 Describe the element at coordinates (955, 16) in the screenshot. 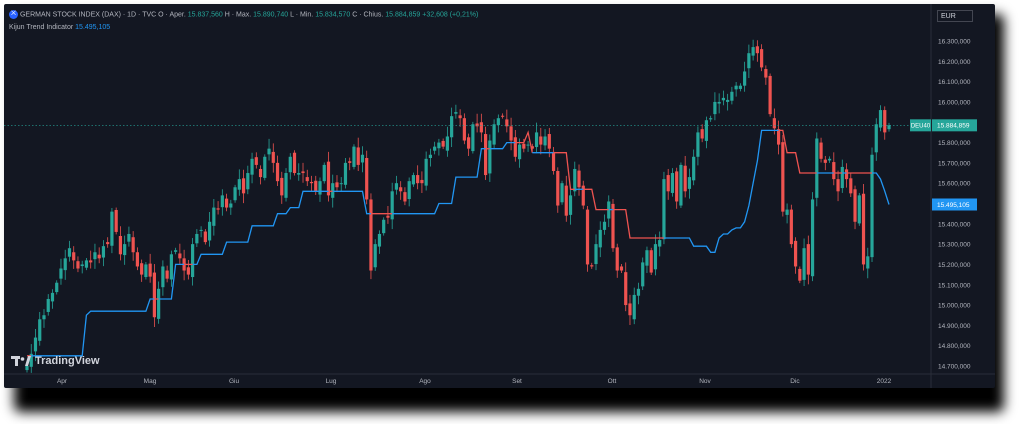

I see `currency-selector: EUR` at that location.